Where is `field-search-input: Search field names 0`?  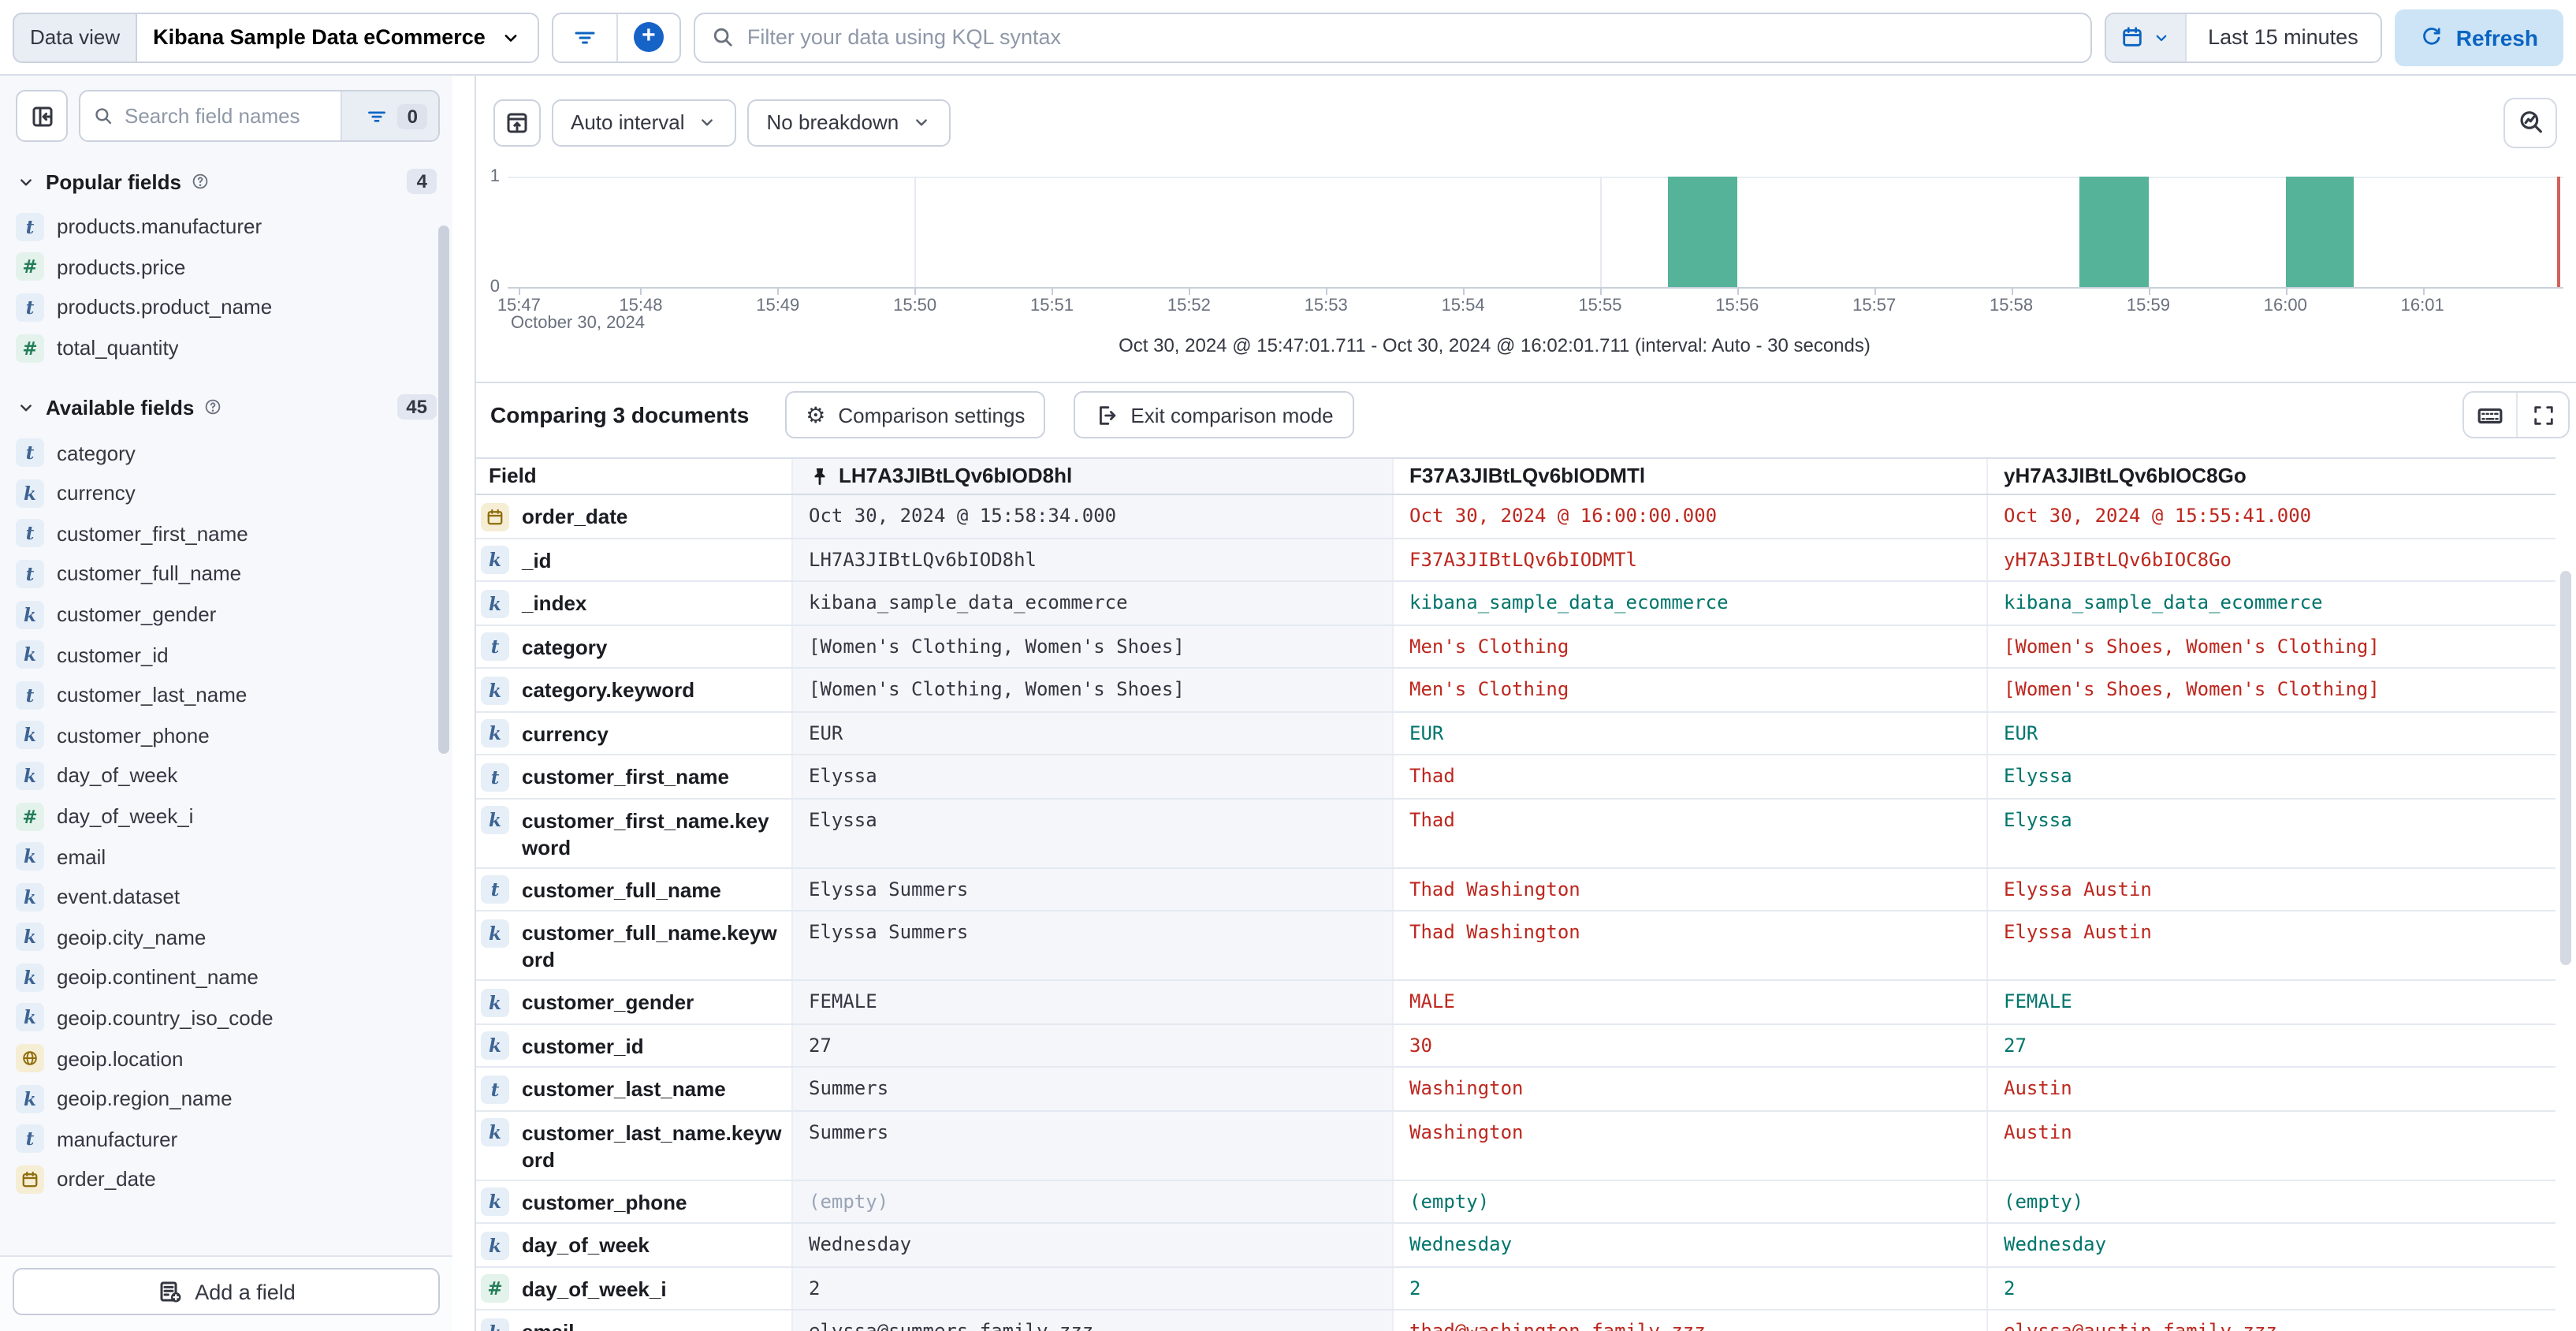 field-search-input: Search field names 0 is located at coordinates (259, 116).